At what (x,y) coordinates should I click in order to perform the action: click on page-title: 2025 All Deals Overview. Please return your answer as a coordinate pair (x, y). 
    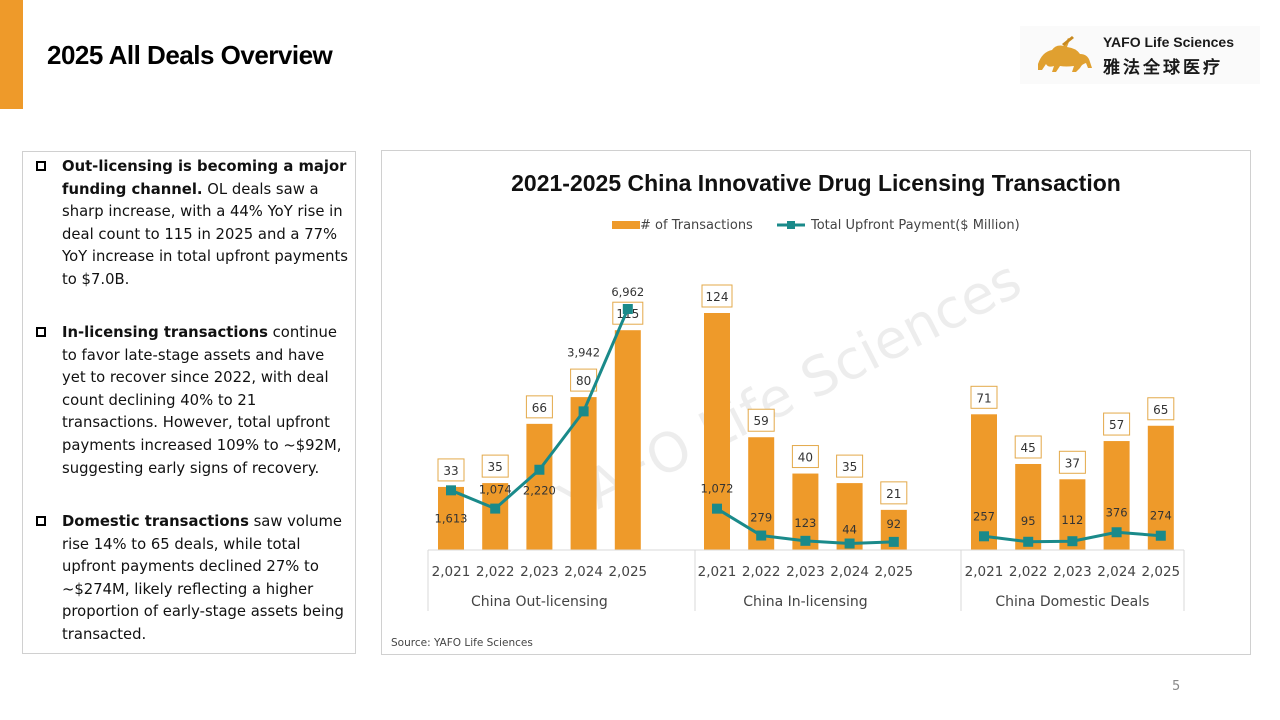
    Looking at the image, I should click on (190, 55).